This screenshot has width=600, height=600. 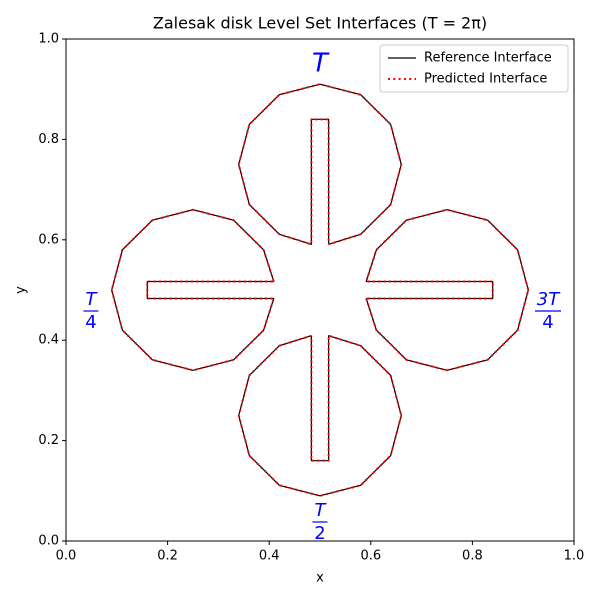 I want to click on x-axis-label: x, so click(x=320, y=578).